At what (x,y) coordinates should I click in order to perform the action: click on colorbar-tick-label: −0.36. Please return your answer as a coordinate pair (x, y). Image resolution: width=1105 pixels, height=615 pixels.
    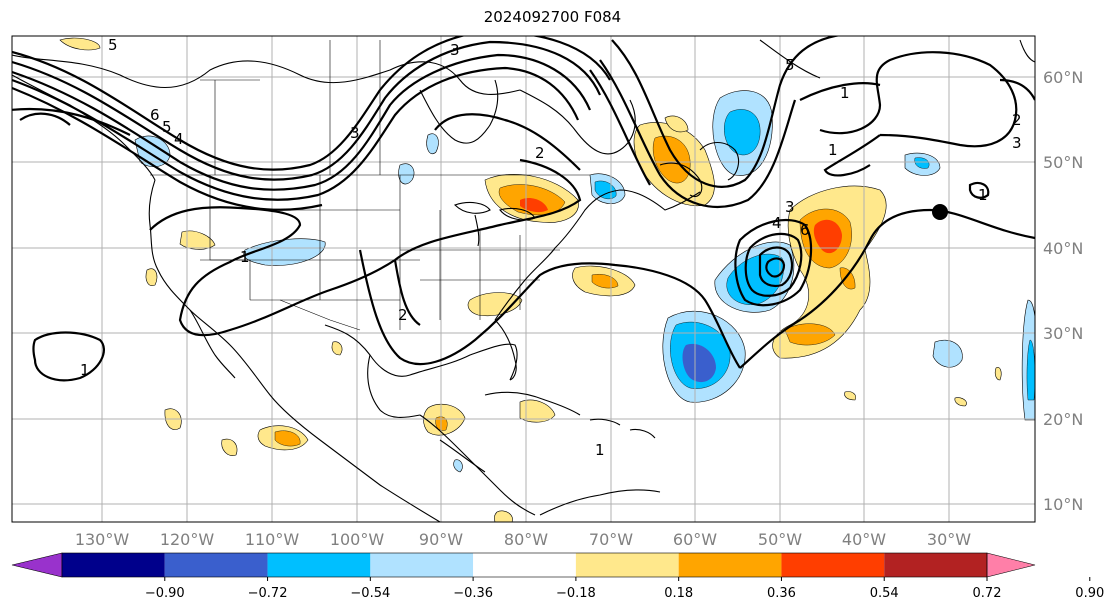
    Looking at the image, I should click on (473, 593).